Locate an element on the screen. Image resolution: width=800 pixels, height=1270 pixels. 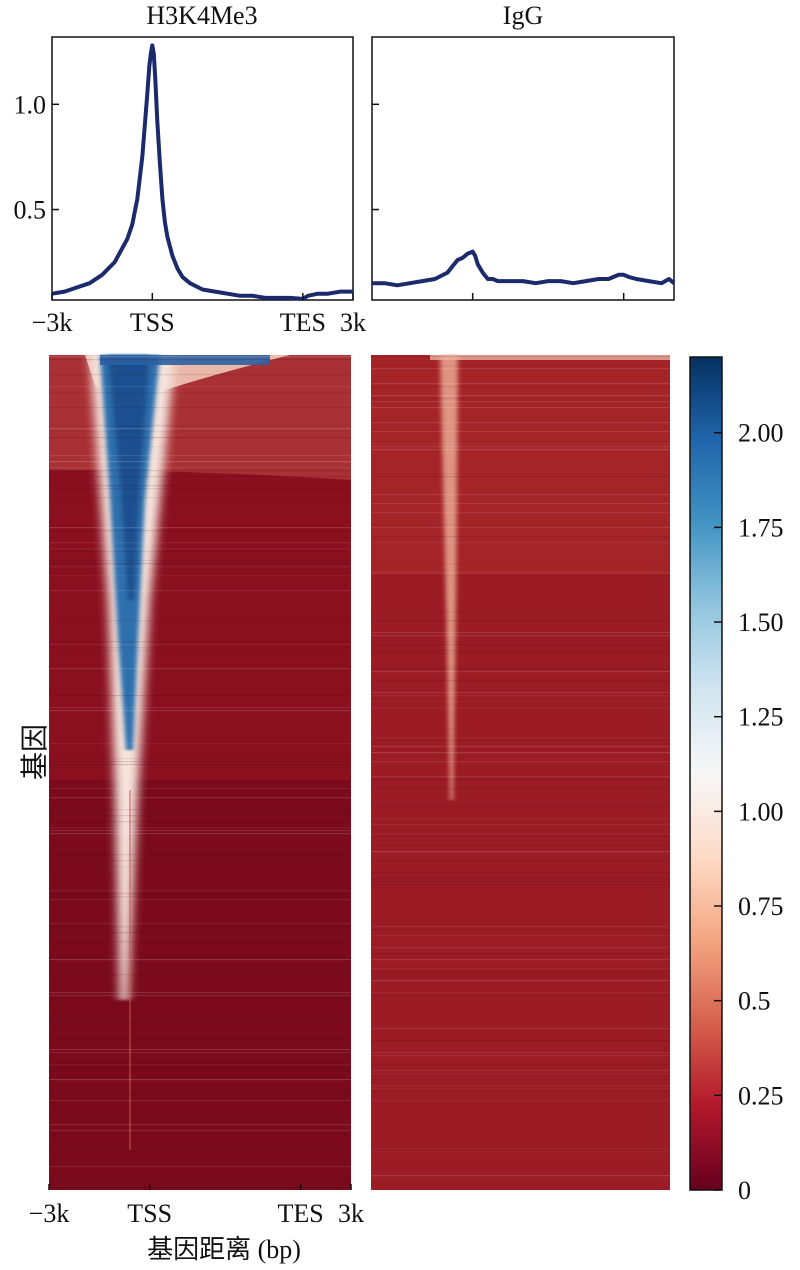
heatmap-xtick-label: TES is located at coordinates (301, 1213).